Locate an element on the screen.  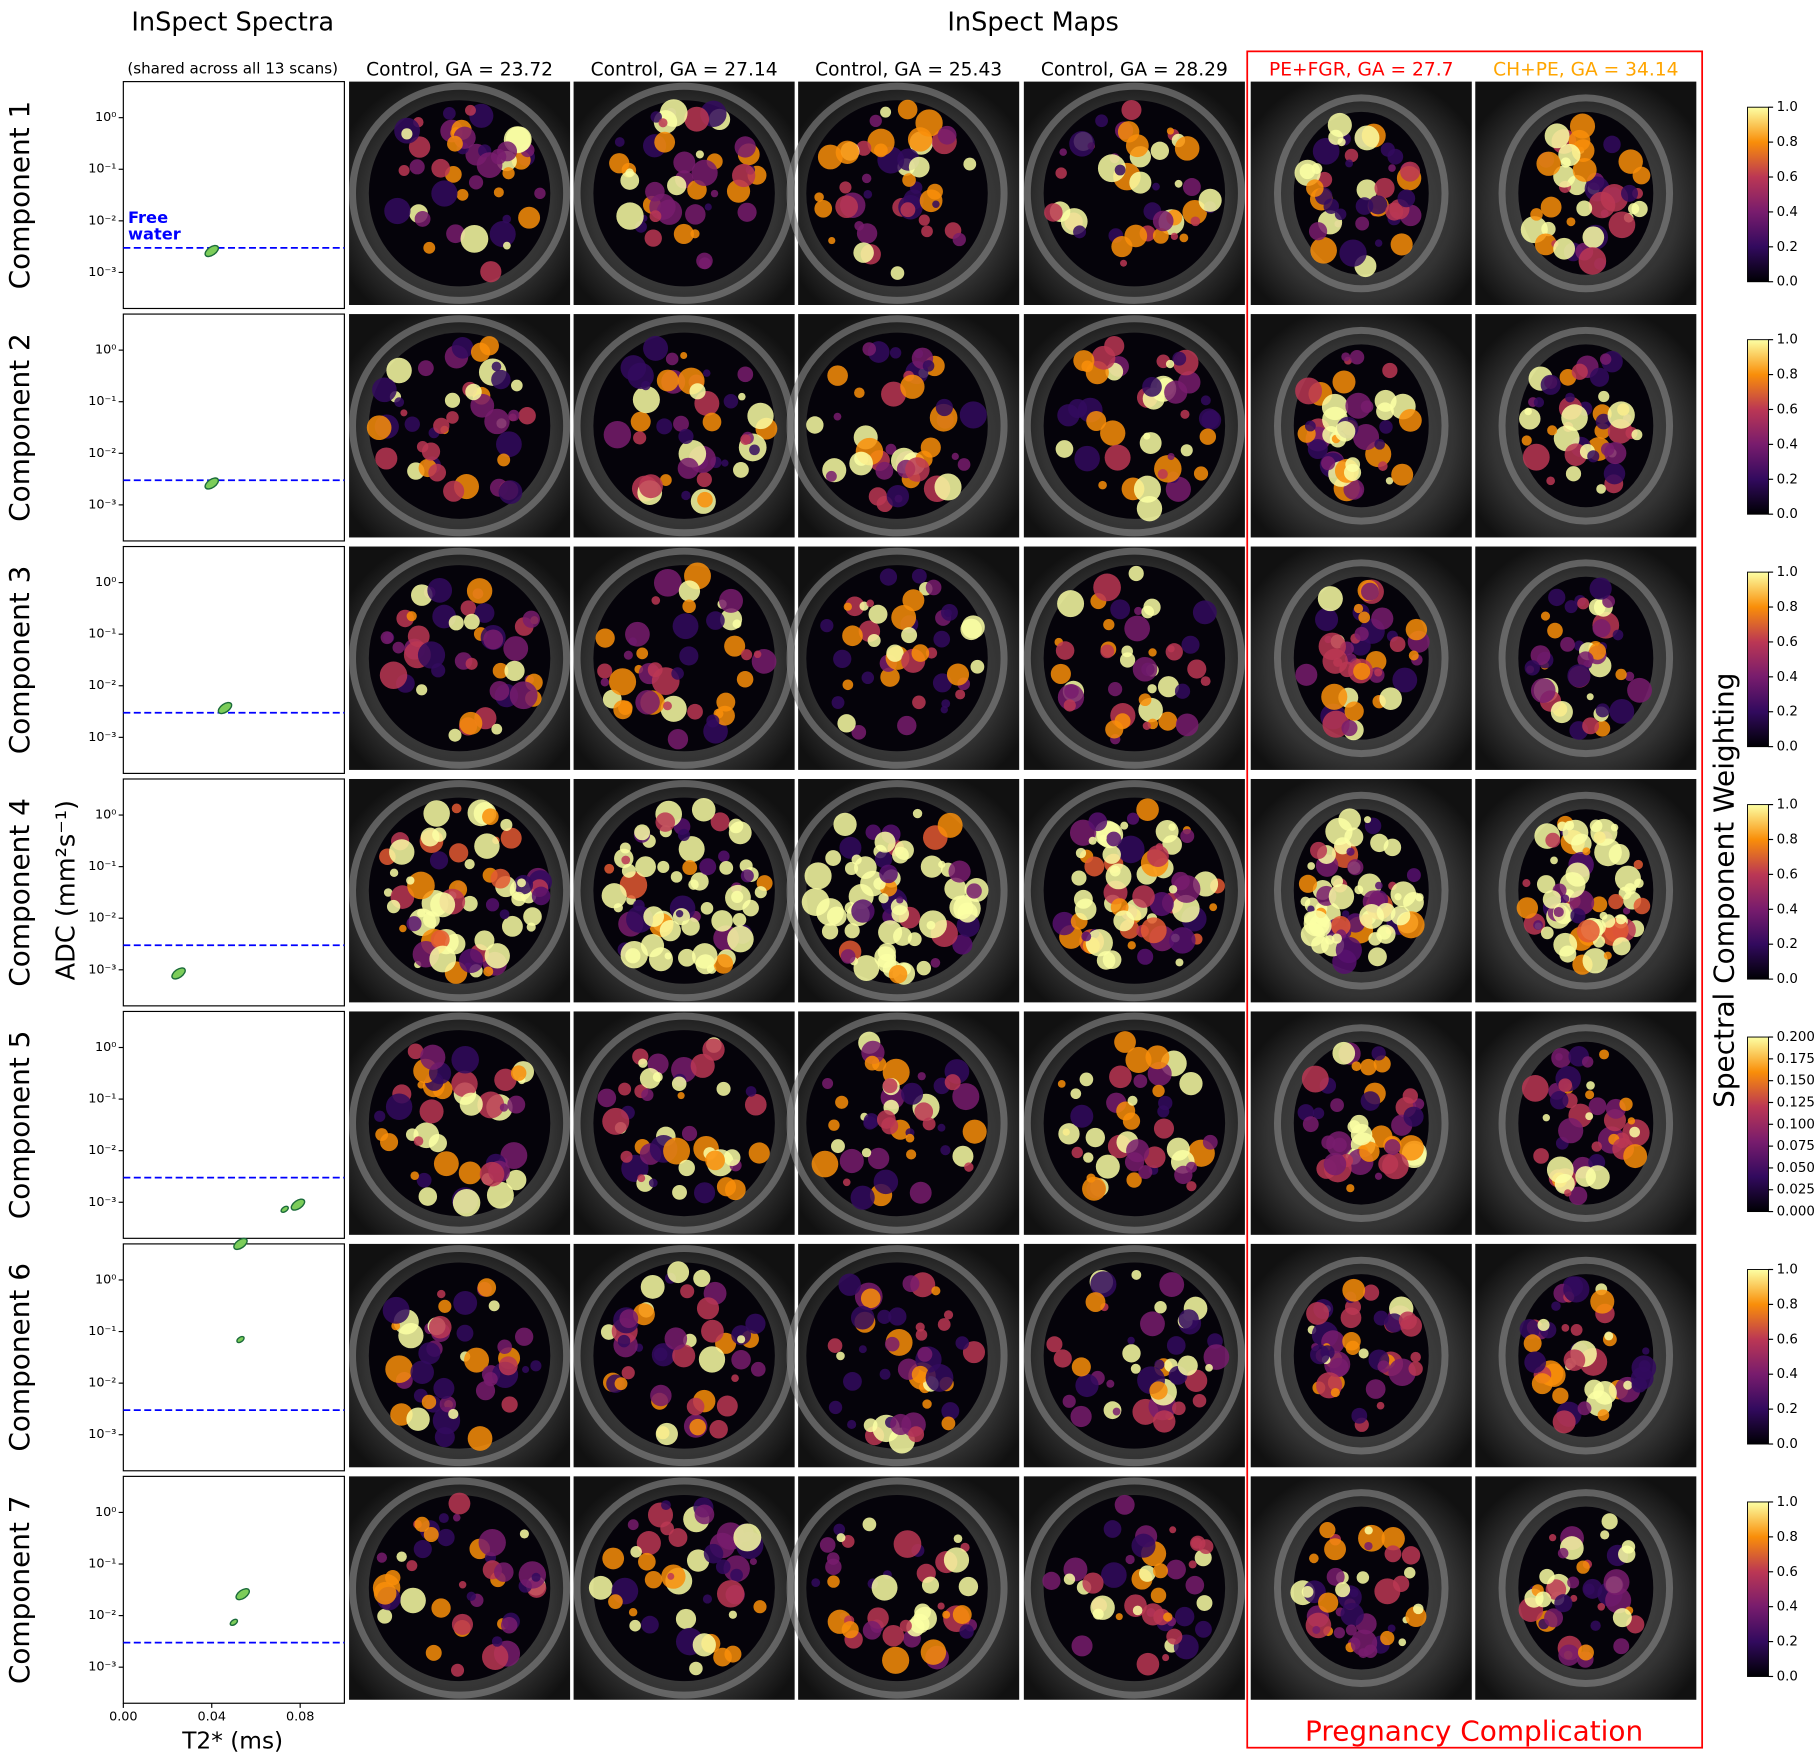
spectra-note: (shared across all 13 scans) is located at coordinates (232, 68).